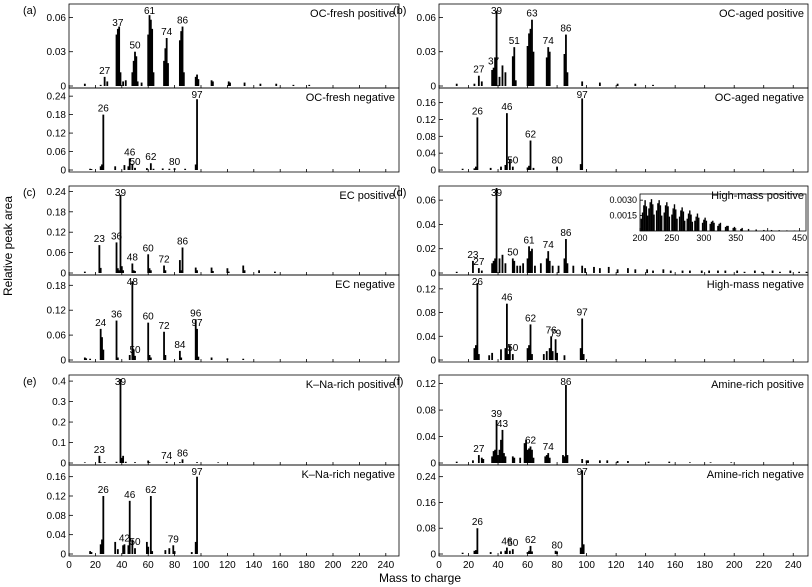 The height and width of the screenshot is (587, 812). I want to click on x-tick-label: 180, so click(306, 565).